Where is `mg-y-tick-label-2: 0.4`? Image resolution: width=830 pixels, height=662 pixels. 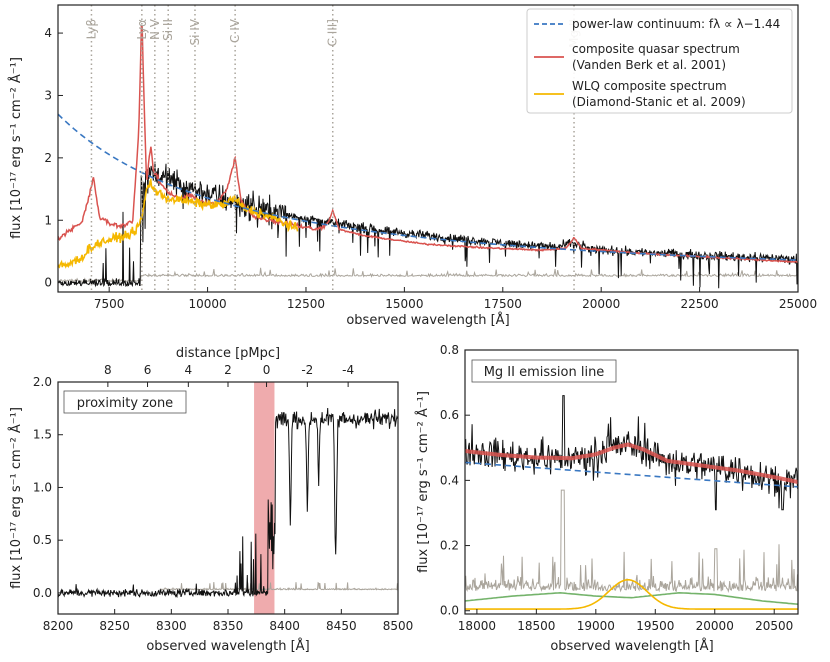 mg-y-tick-label-2: 0.4 is located at coordinates (449, 480).